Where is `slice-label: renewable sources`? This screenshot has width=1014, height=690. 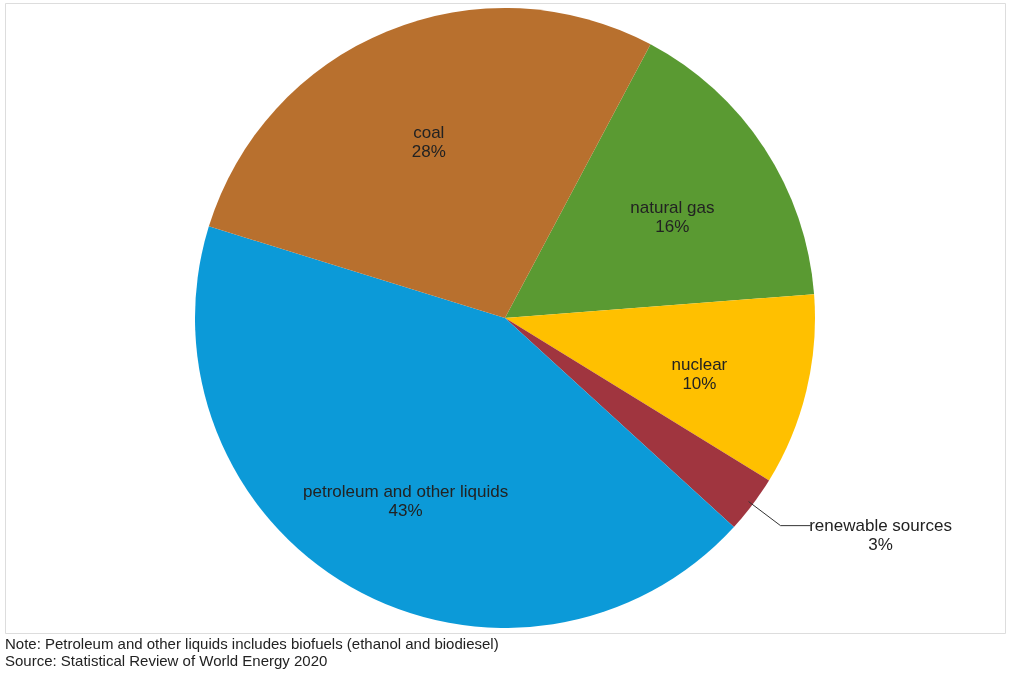
slice-label: renewable sources is located at coordinates (880, 525).